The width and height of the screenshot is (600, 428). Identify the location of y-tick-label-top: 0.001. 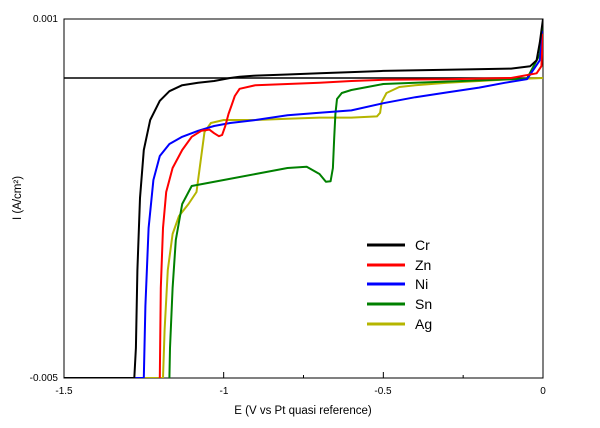
(45, 19).